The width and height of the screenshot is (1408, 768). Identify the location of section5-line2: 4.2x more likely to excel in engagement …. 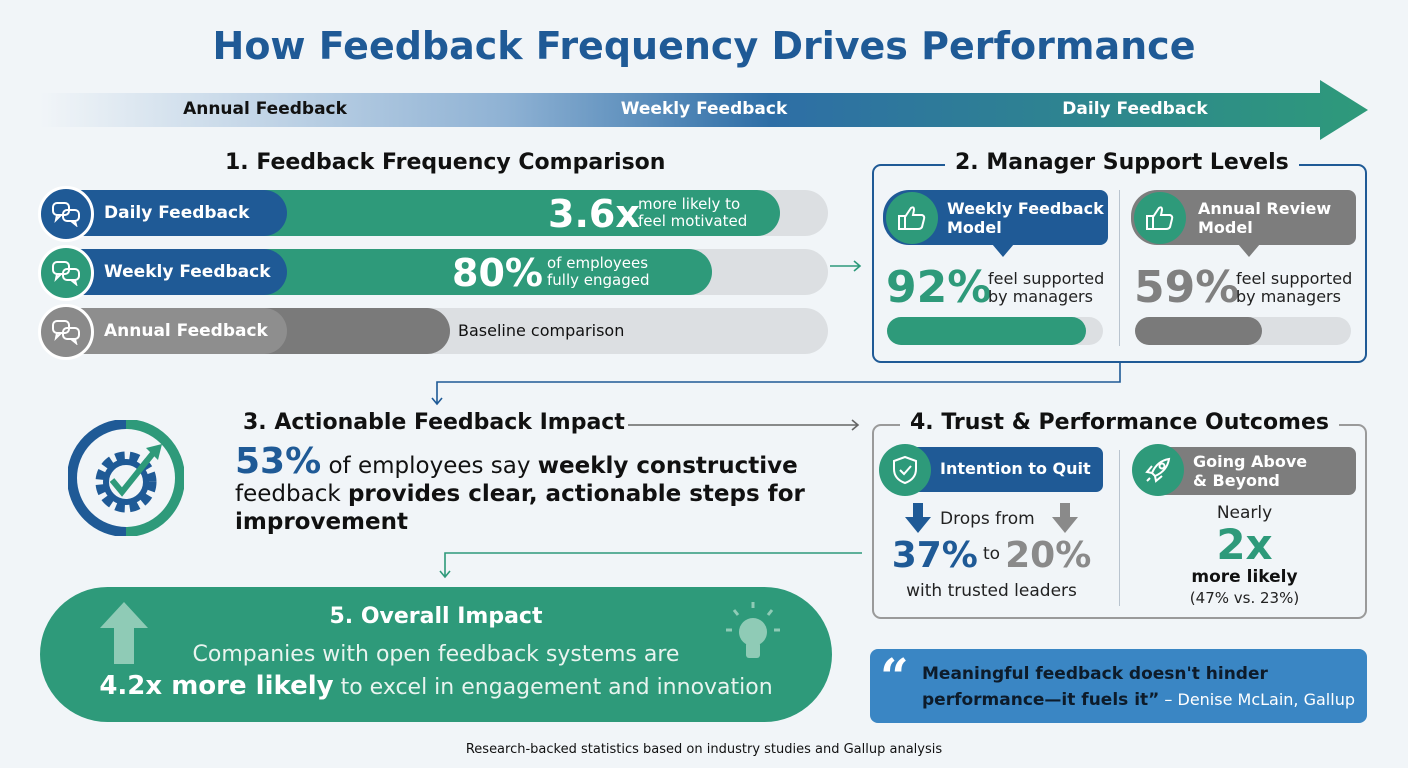
(436, 686).